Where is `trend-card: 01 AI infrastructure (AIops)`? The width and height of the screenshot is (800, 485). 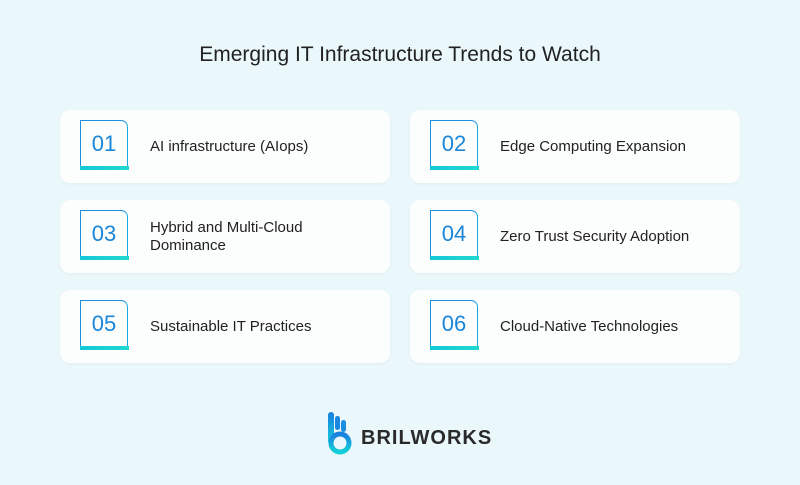
trend-card: 01 AI infrastructure (AIops) is located at coordinates (225, 146).